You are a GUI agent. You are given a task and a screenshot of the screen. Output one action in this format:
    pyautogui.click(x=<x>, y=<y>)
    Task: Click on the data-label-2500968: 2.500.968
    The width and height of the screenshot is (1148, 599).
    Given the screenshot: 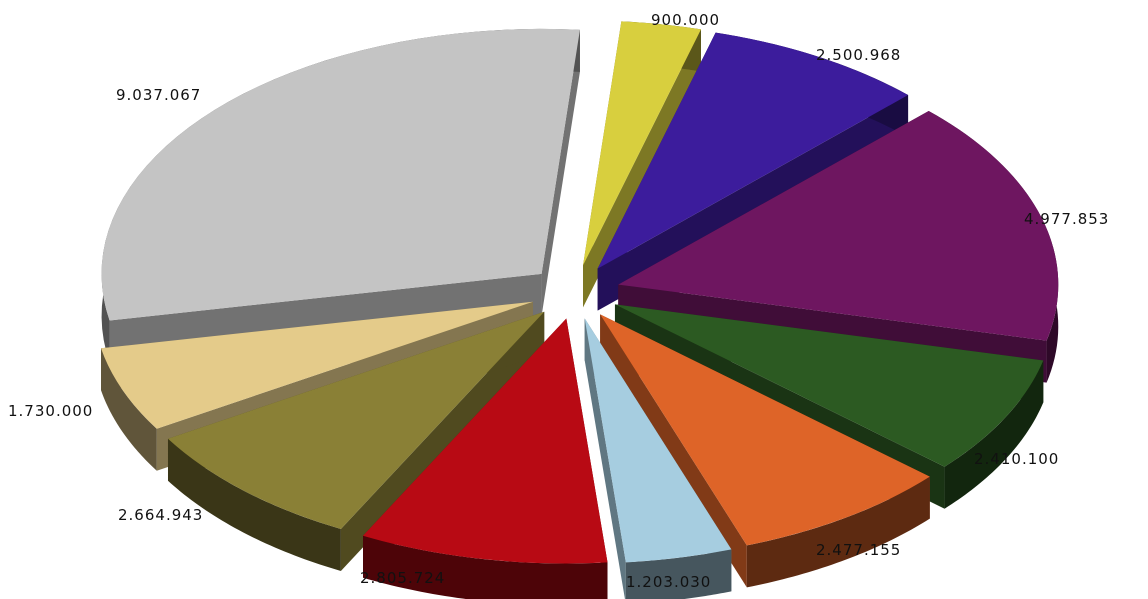 What is the action you would take?
    pyautogui.click(x=859, y=55)
    